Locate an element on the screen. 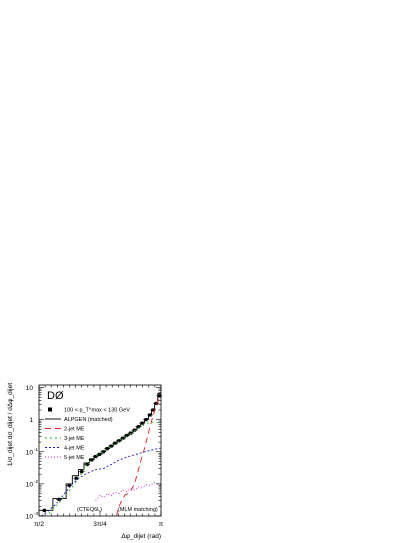 The width and height of the screenshot is (420, 543). step-line is located at coordinates (100, 452).